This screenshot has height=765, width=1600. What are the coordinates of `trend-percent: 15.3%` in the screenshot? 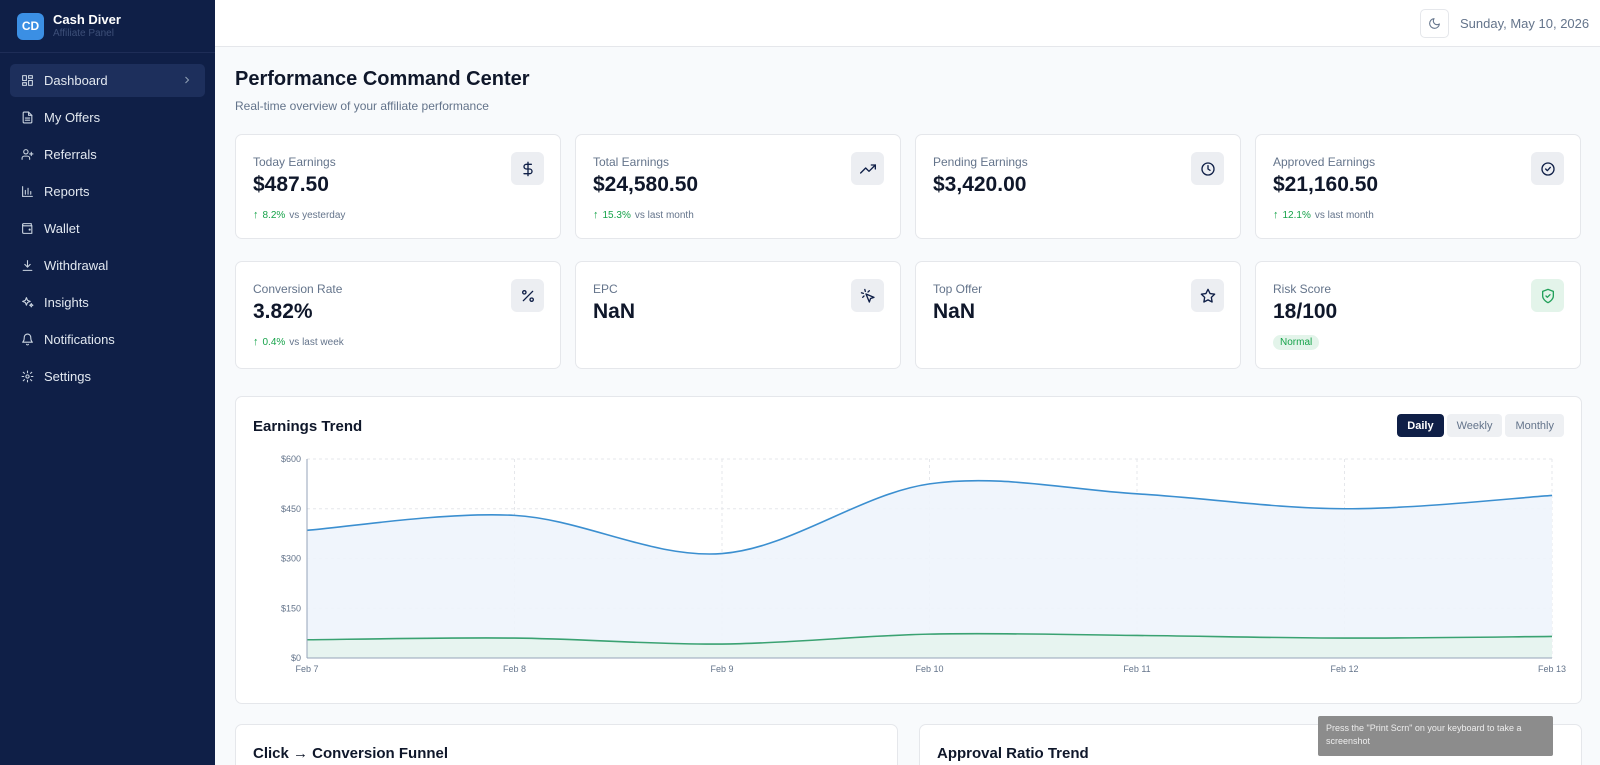 It's located at (616, 215).